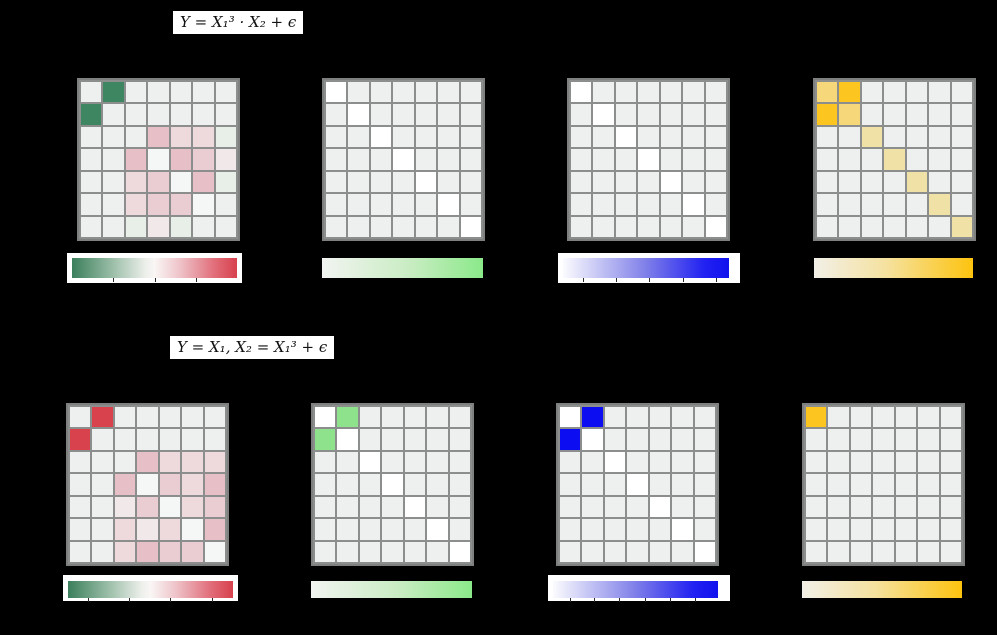  Describe the element at coordinates (861, 439) in the screenshot. I see `heatmap-cell-r2p4-r1c2` at that location.